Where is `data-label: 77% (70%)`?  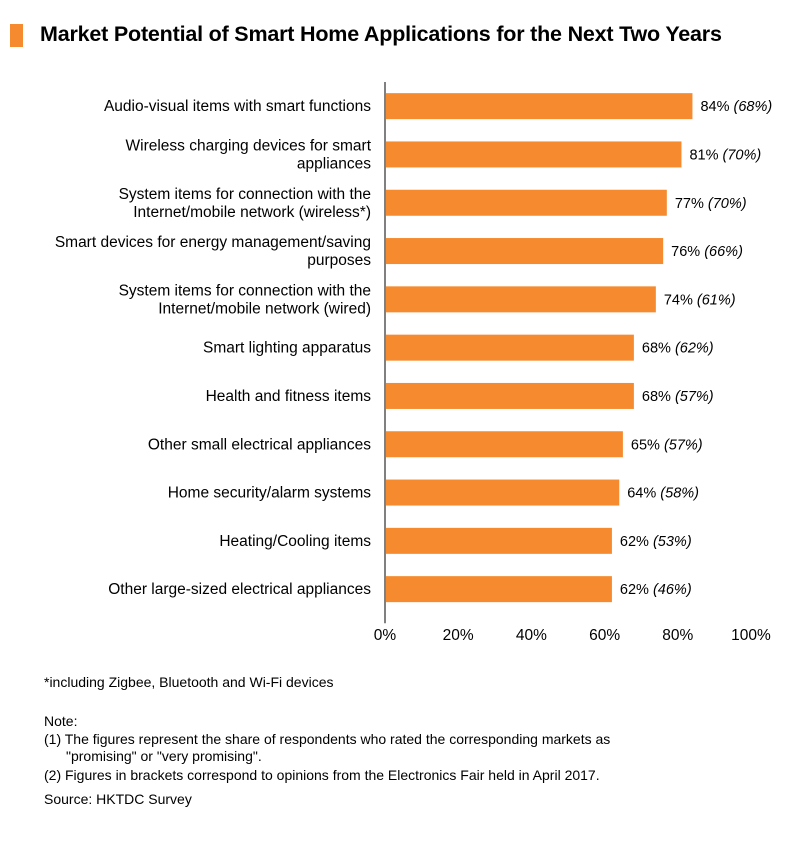 data-label: 77% (70%) is located at coordinates (711, 204).